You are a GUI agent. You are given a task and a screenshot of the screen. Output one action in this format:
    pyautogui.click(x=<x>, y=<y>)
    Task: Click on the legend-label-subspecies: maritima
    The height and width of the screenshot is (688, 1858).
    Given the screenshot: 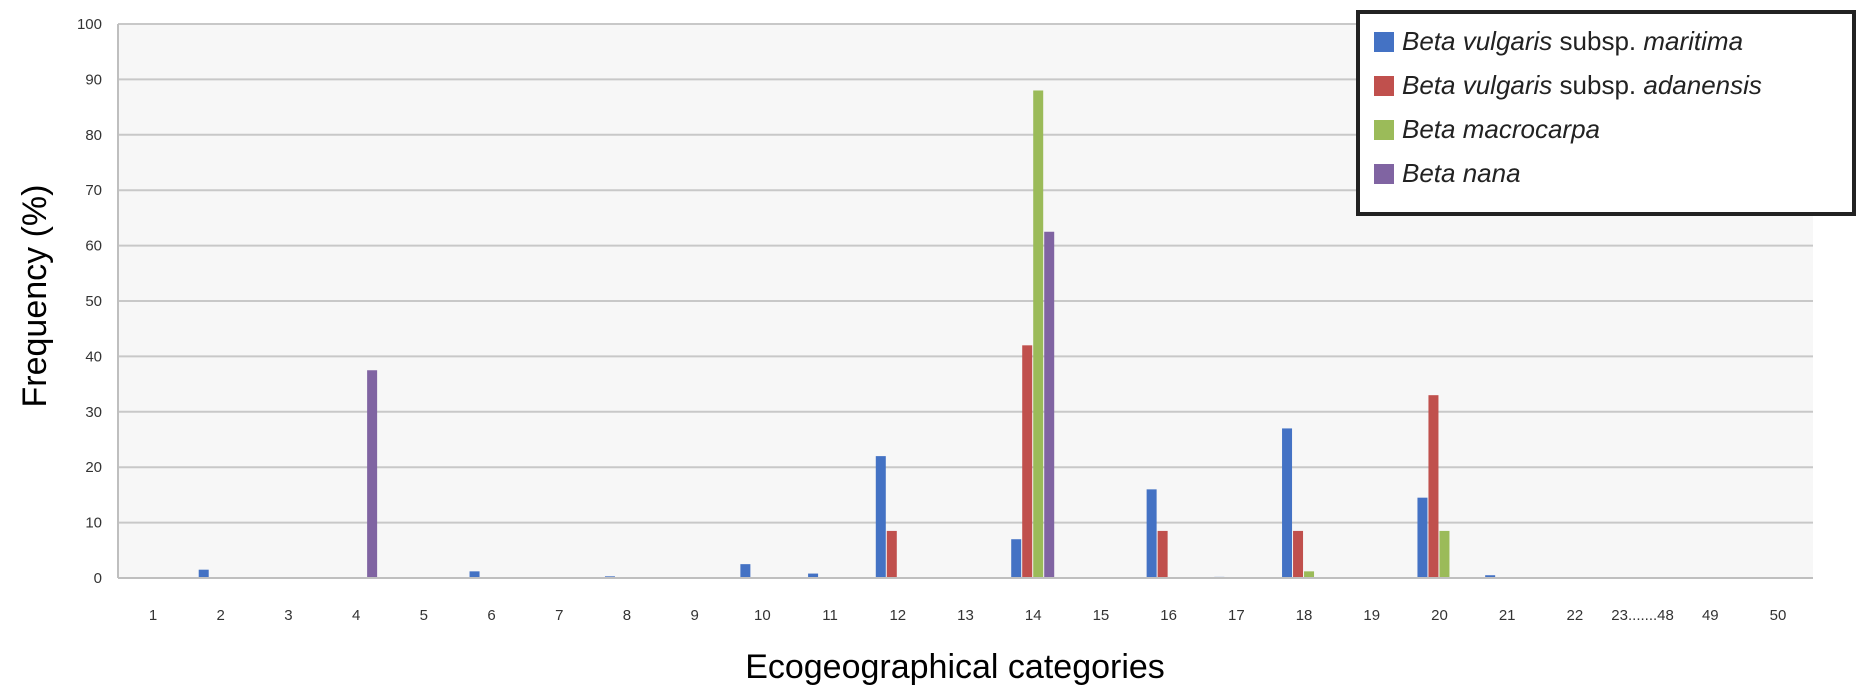 What is the action you would take?
    pyautogui.click(x=1693, y=41)
    